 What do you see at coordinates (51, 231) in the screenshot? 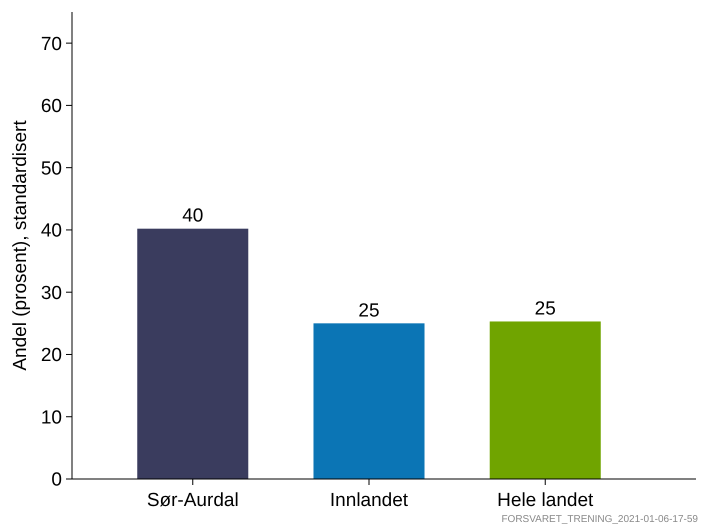
I see `y-tick-label: 40` at bounding box center [51, 231].